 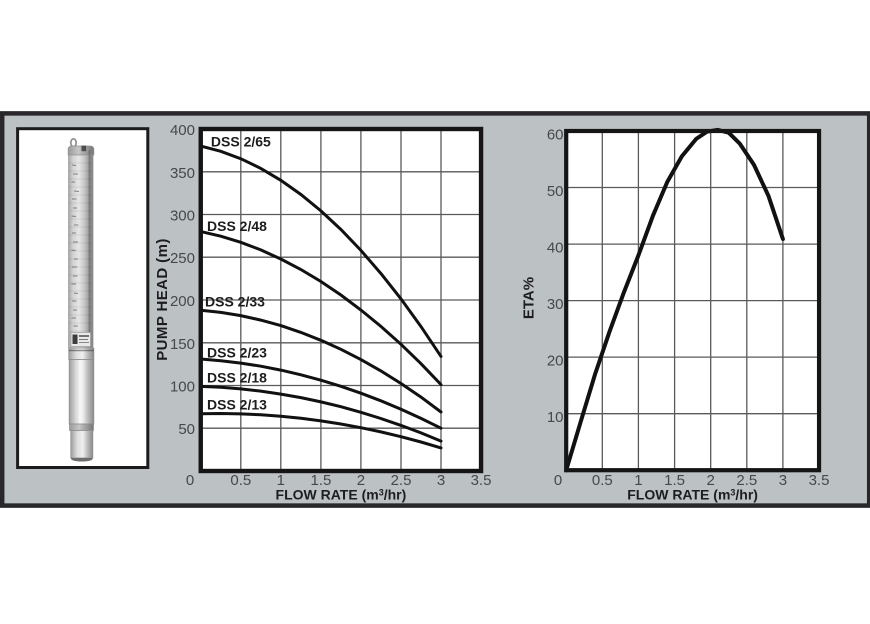 What do you see at coordinates (182, 173) in the screenshot?
I see `svg-text: 350` at bounding box center [182, 173].